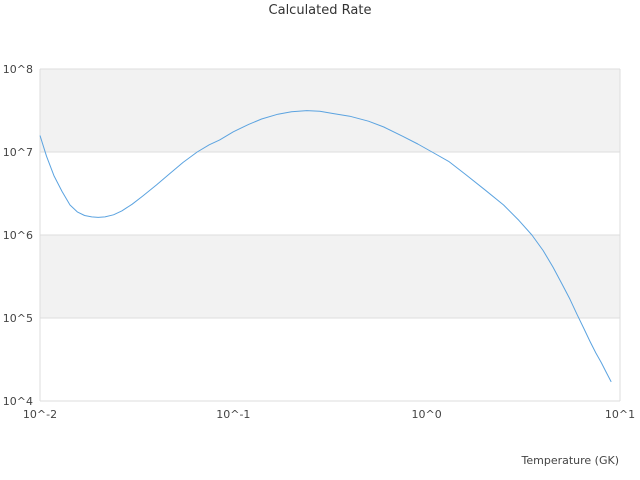 The width and height of the screenshot is (640, 480). I want to click on y-tick-label: 10^6, so click(18, 235).